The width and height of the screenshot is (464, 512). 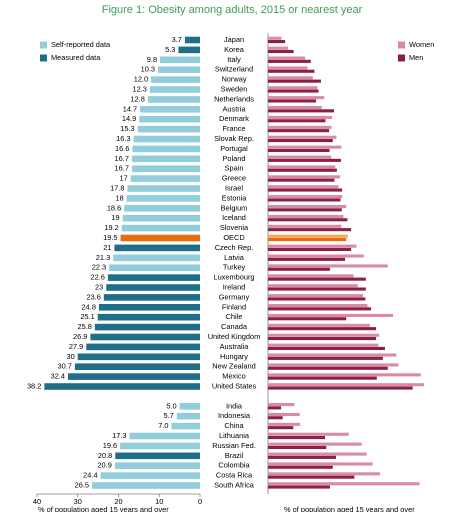 I want to click on value-label: 14.7, so click(x=130, y=108).